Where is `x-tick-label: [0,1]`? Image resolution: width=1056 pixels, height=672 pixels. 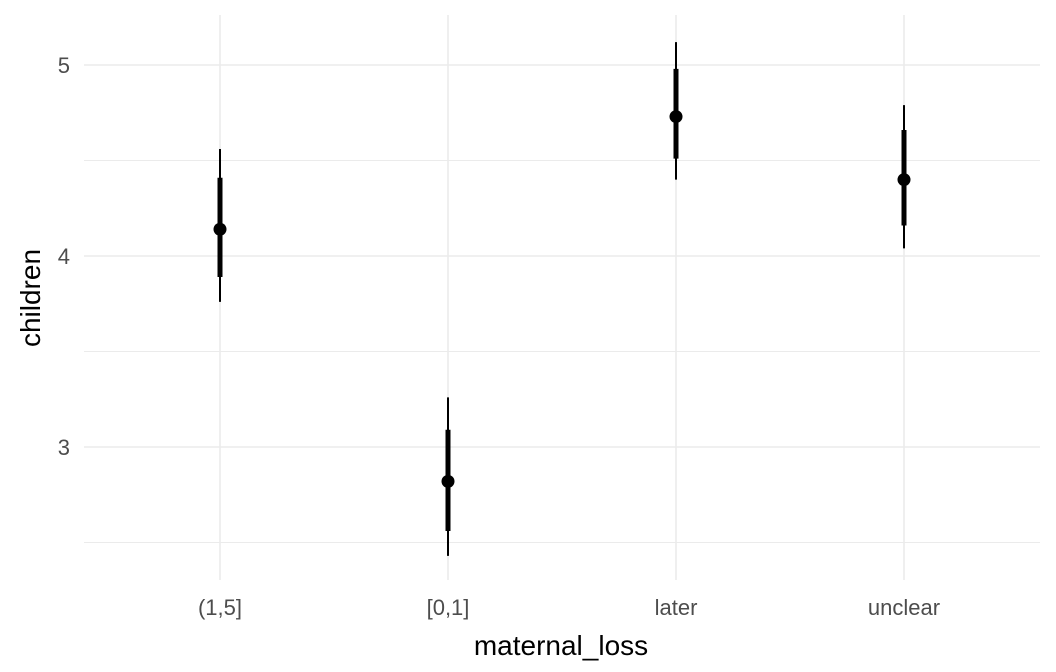
x-tick-label: [0,1] is located at coordinates (448, 607).